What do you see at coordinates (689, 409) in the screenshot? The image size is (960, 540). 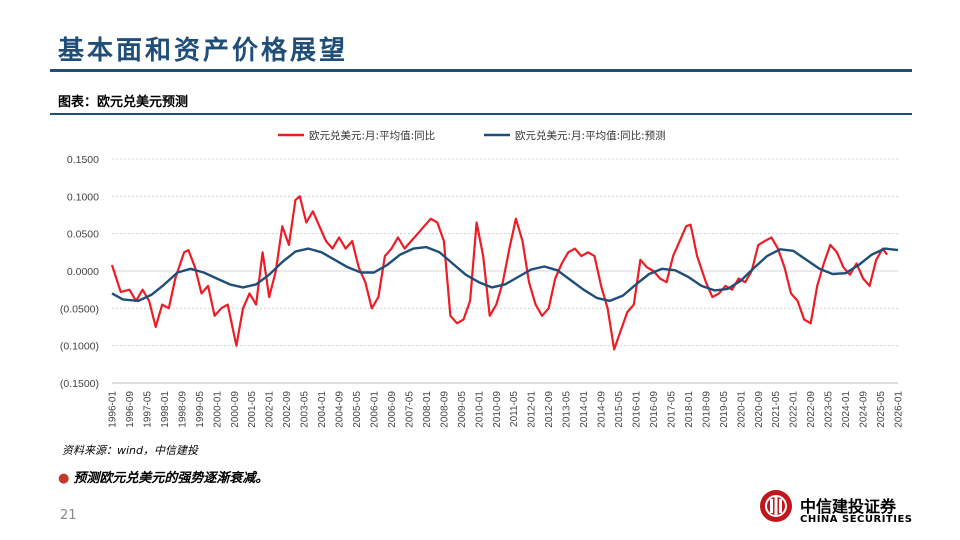 I see `x-tick-label: 2018-01` at bounding box center [689, 409].